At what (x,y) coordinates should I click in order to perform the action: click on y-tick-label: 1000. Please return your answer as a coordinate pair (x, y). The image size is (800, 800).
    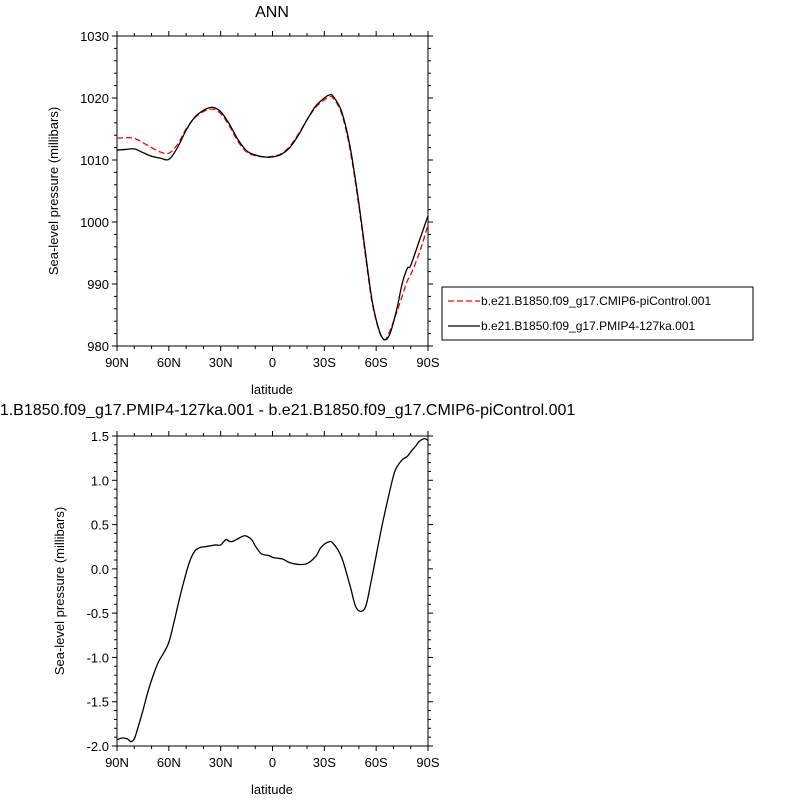
    Looking at the image, I should click on (94, 222).